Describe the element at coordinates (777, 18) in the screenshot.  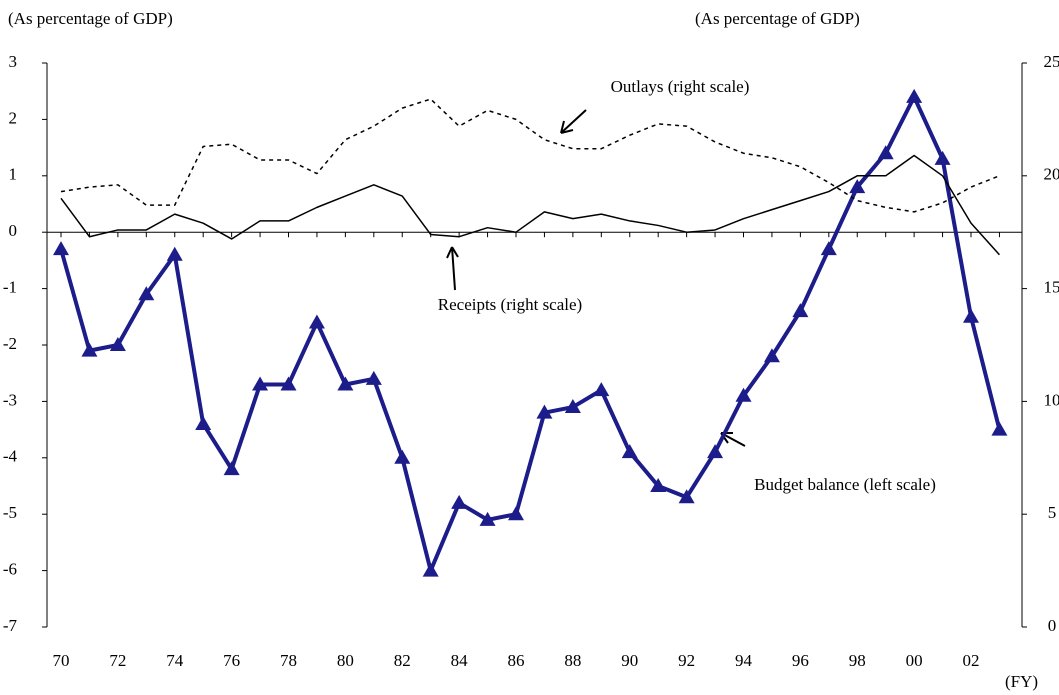
I see `y2-axis-label: (As percentage of GDP)` at that location.